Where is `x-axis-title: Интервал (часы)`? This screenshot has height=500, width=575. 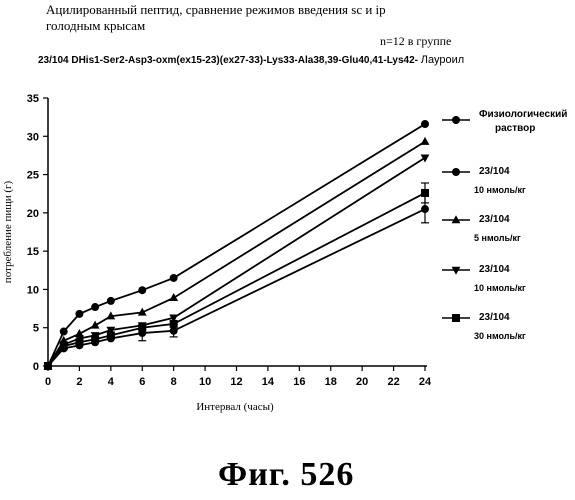
x-axis-title: Интервал (часы) is located at coordinates (235, 407).